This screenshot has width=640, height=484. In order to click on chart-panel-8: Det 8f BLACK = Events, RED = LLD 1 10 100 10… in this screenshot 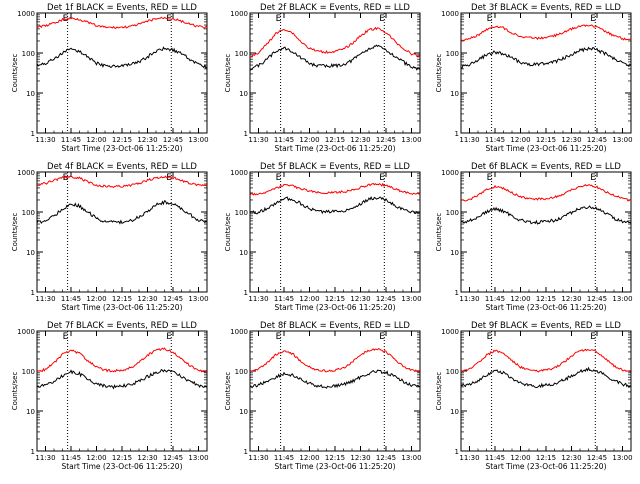, I will do `click(323, 396)`.